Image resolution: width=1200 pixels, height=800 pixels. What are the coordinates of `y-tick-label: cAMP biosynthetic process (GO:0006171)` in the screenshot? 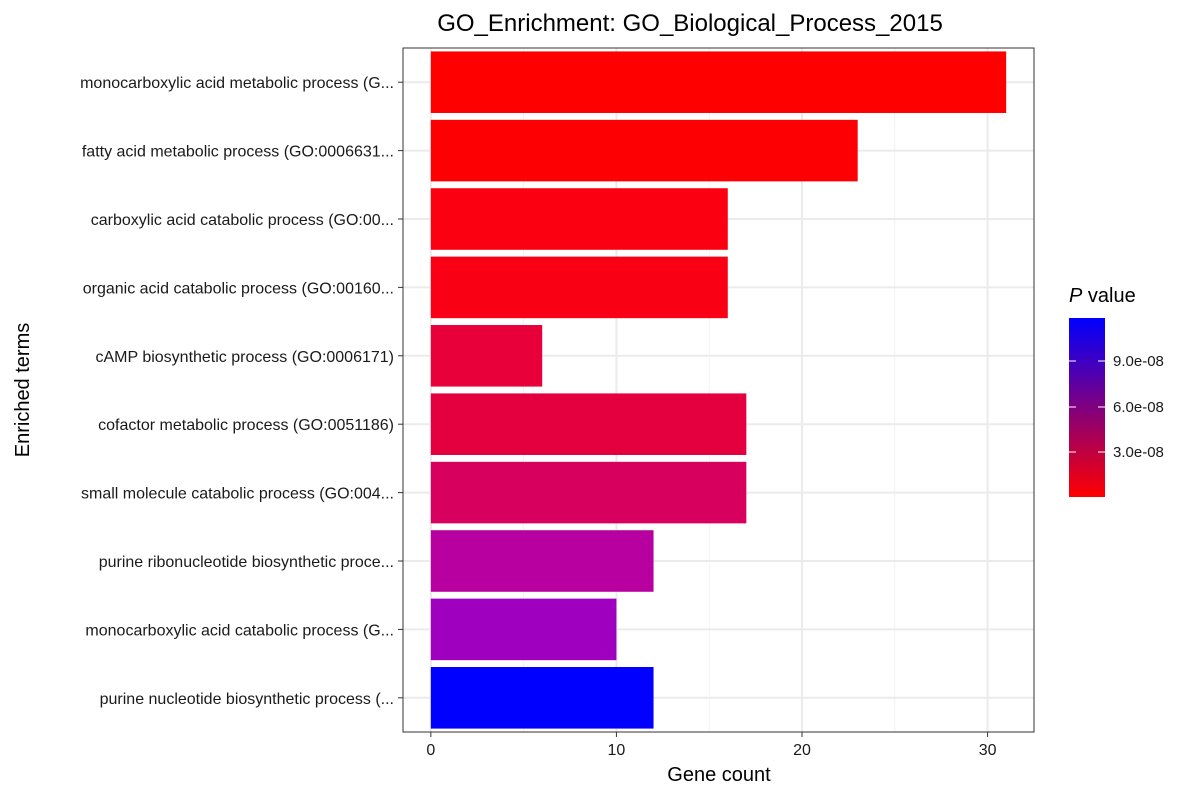 It's located at (244, 357).